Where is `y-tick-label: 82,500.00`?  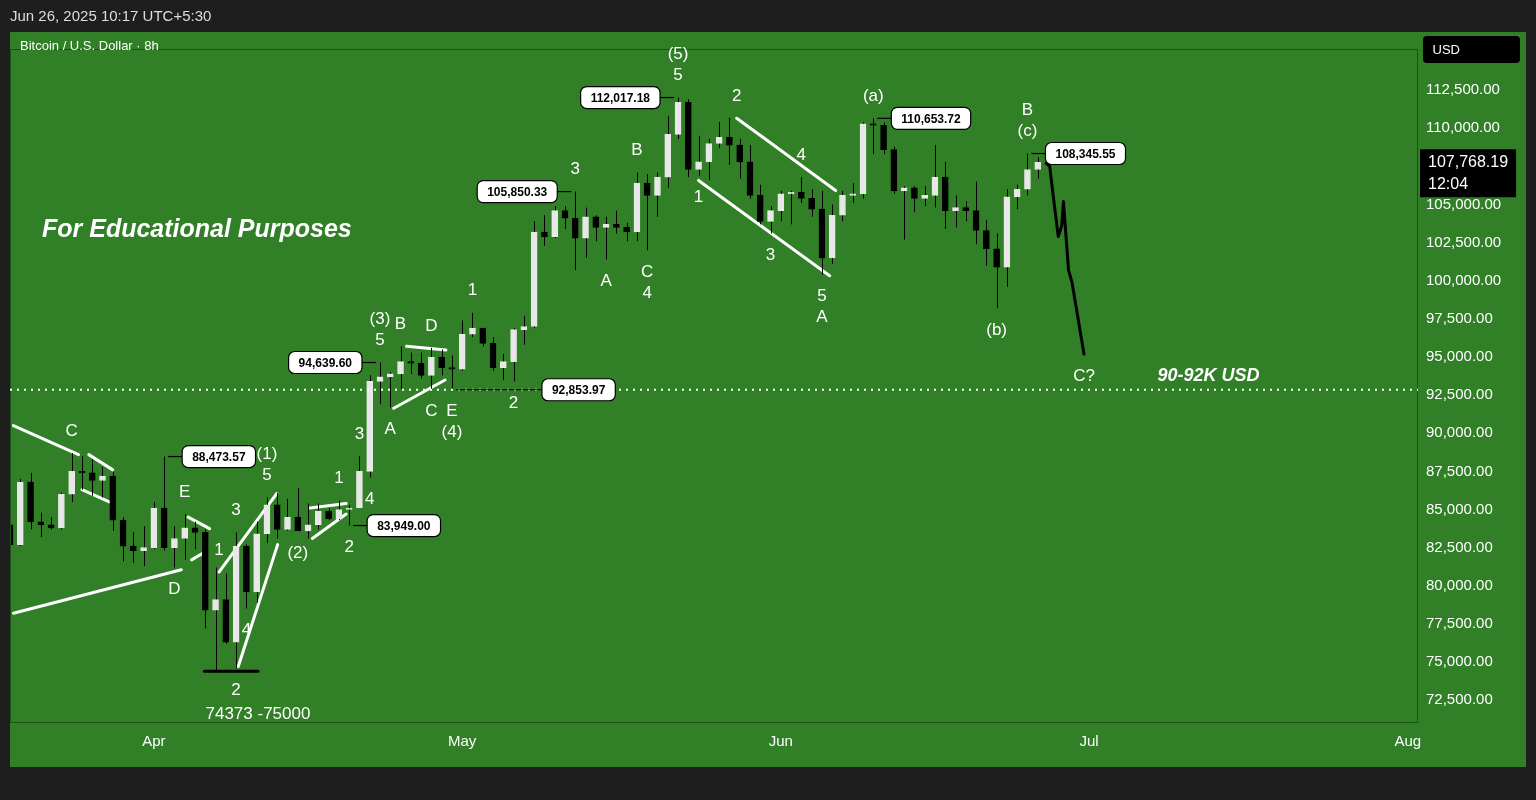 y-tick-label: 82,500.00 is located at coordinates (1459, 546).